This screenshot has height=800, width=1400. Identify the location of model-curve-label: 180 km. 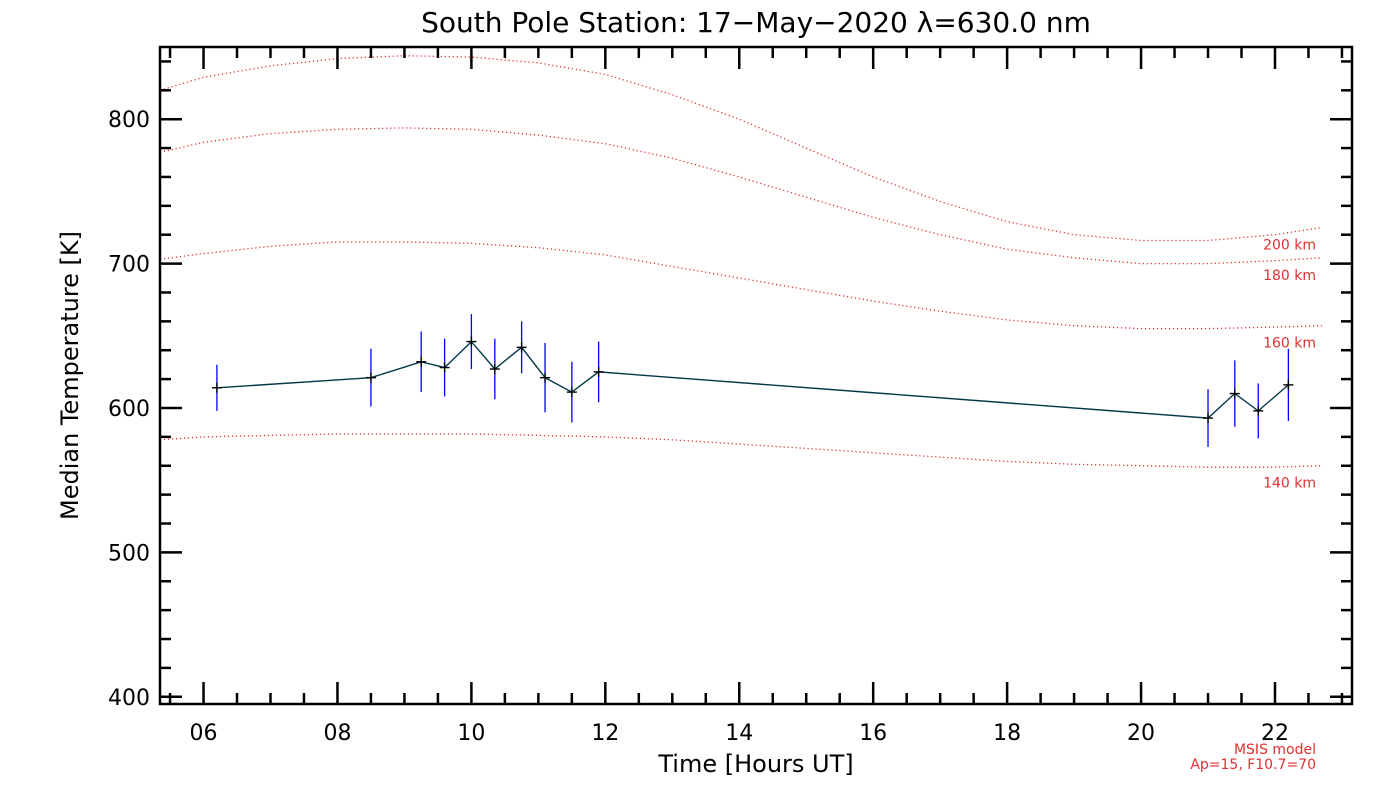
(1289, 276).